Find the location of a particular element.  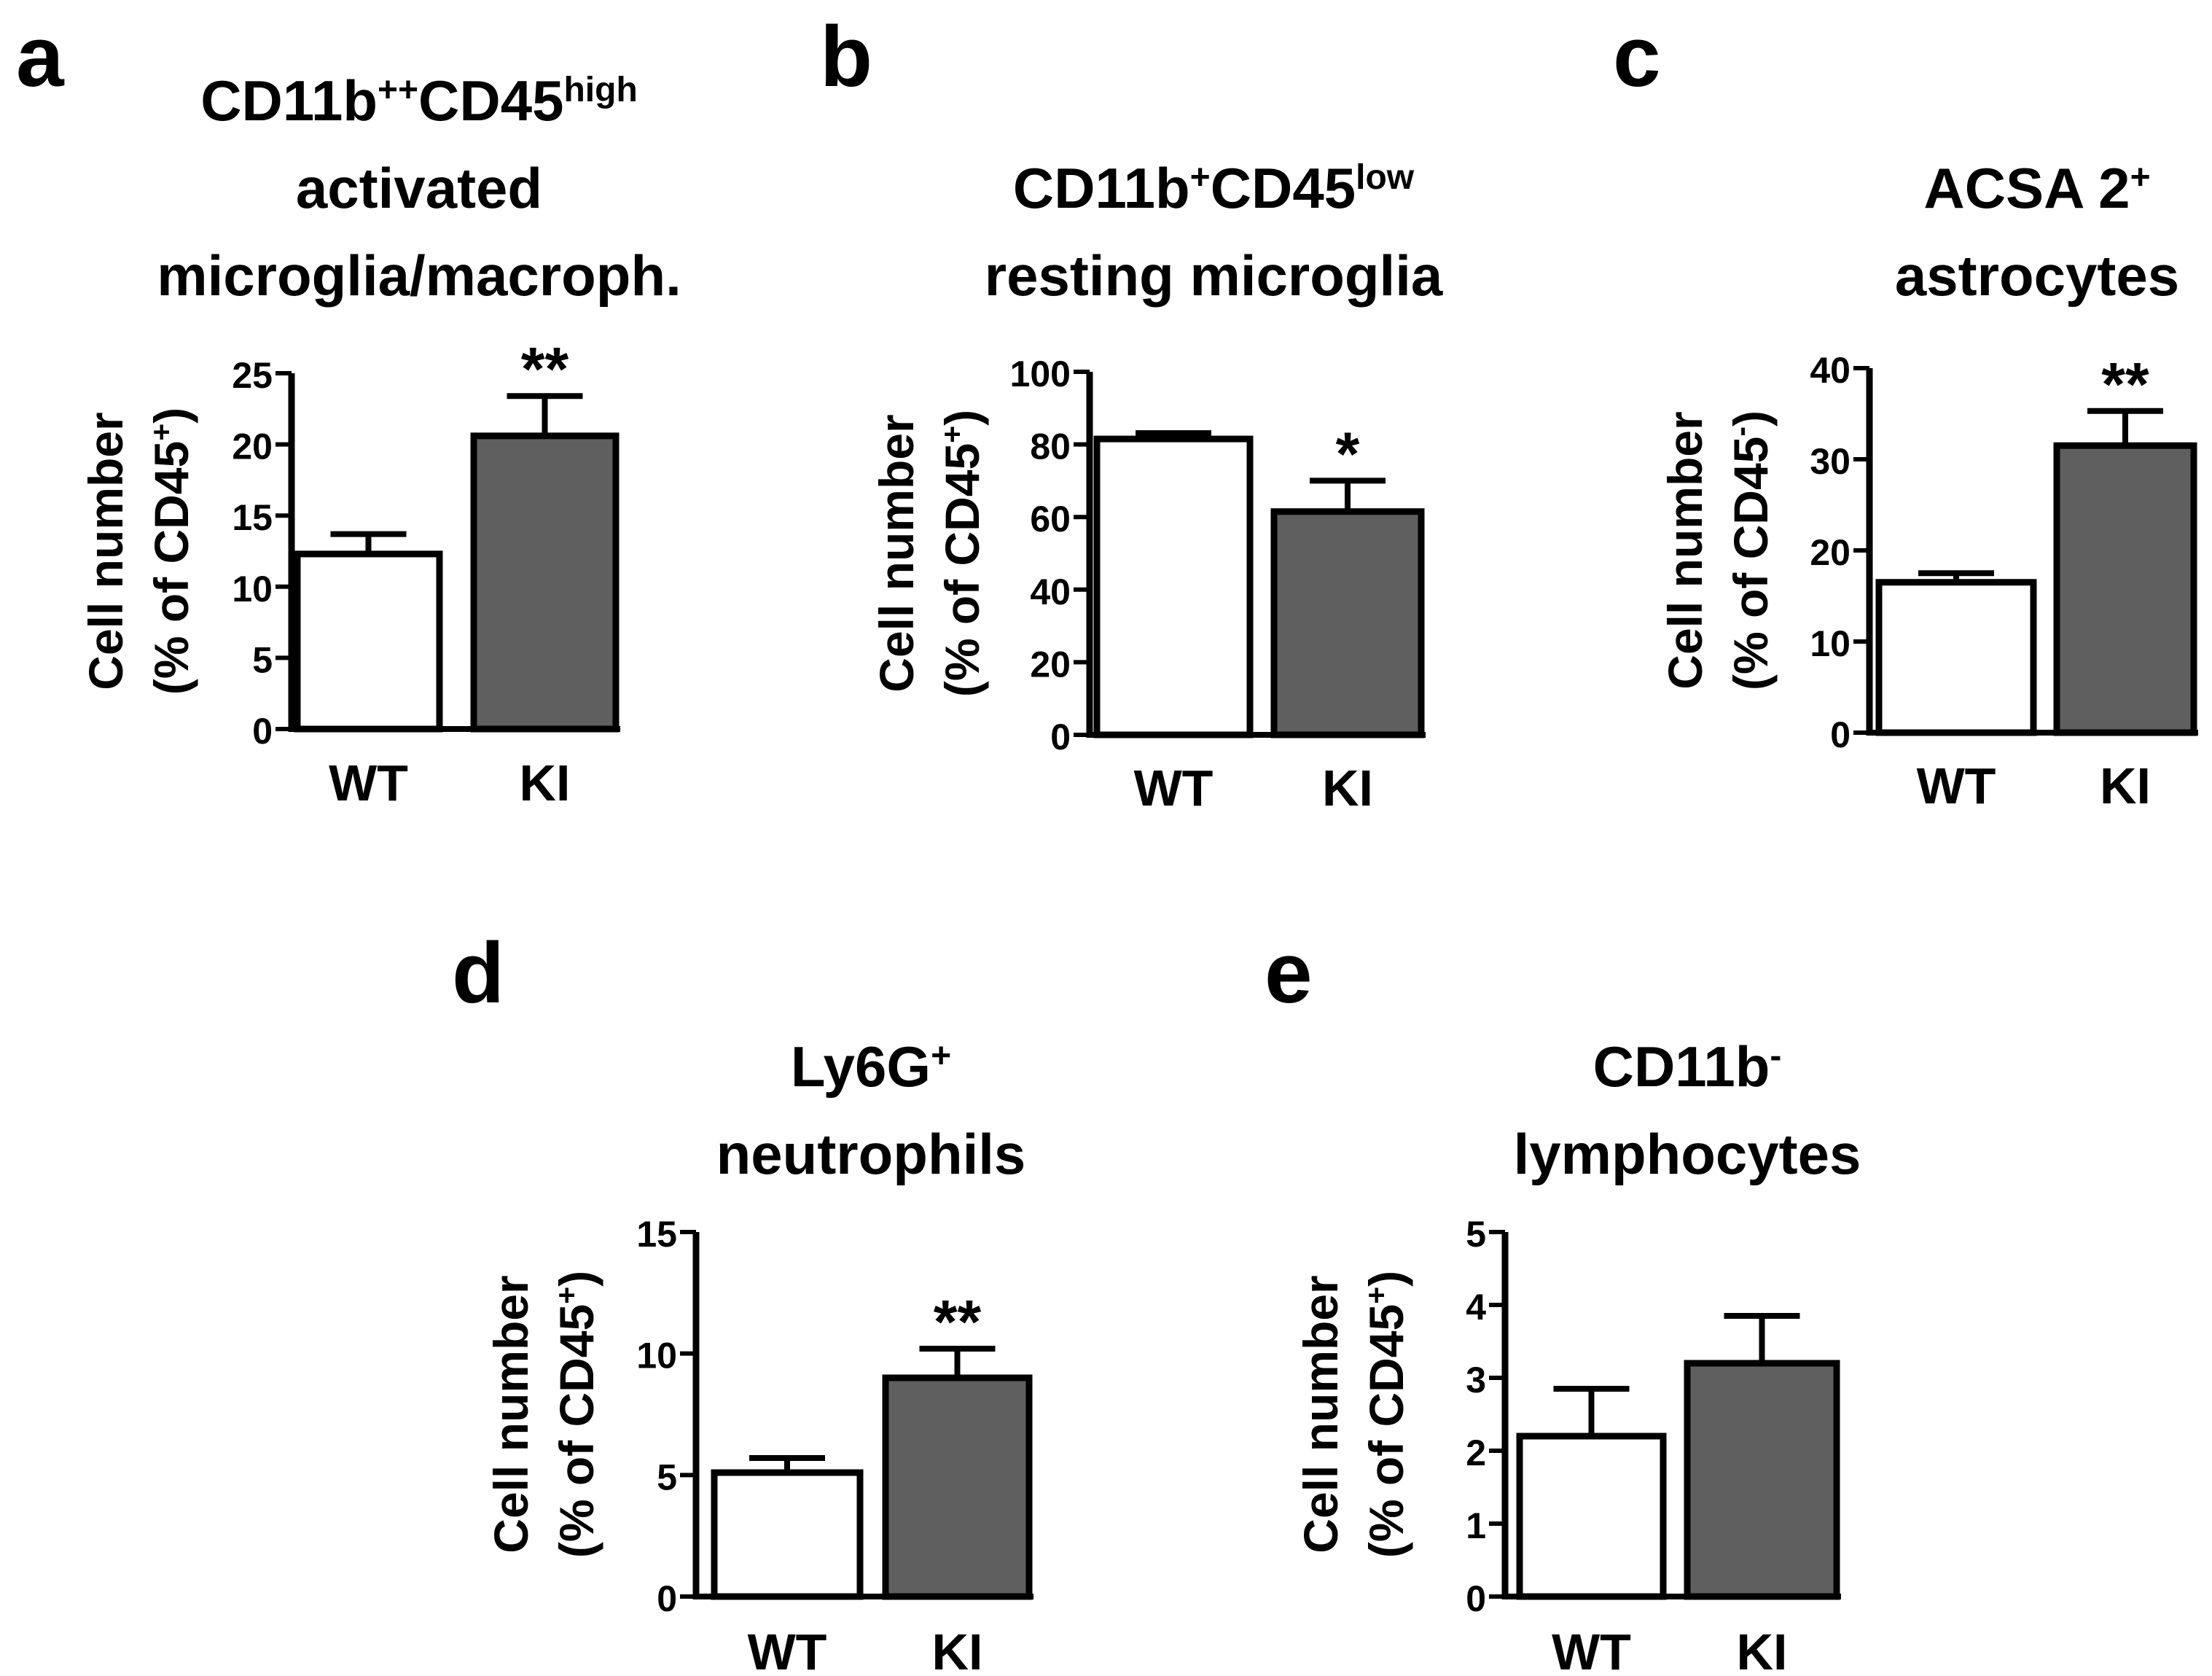

chart-title-line: resting microglia is located at coordinates (1214, 275).